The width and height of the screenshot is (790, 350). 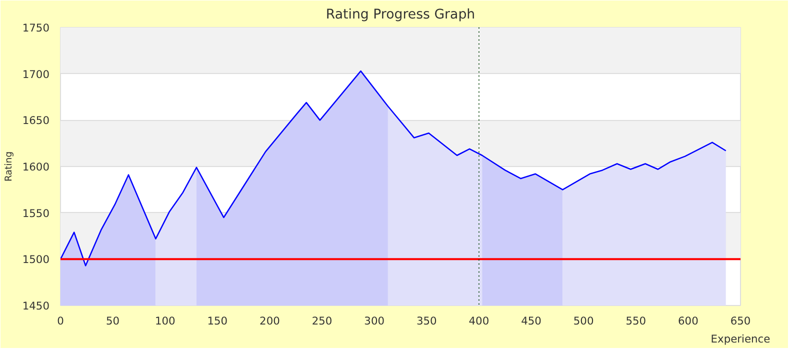 What do you see at coordinates (36, 213) in the screenshot?
I see `y-tick-label: 1550` at bounding box center [36, 213].